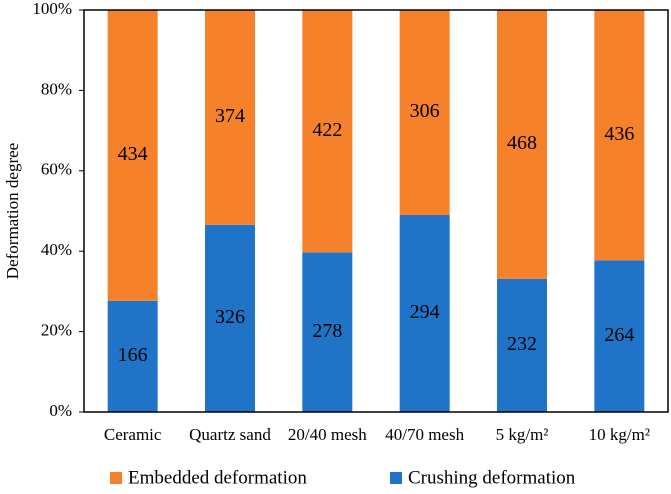  Describe the element at coordinates (133, 434) in the screenshot. I see `x-tick-label: Ceramic` at that location.